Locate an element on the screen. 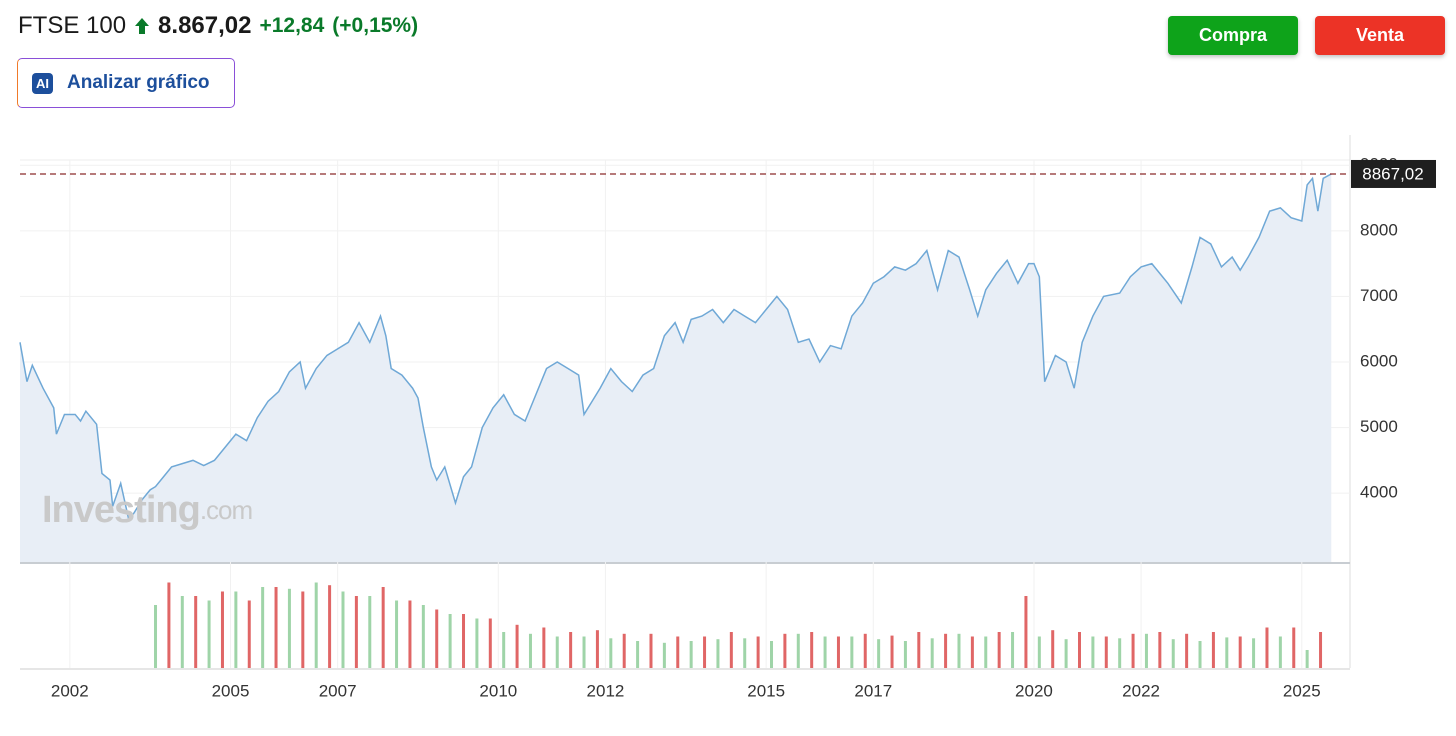  y-tick-label: 4000 is located at coordinates (1379, 492).